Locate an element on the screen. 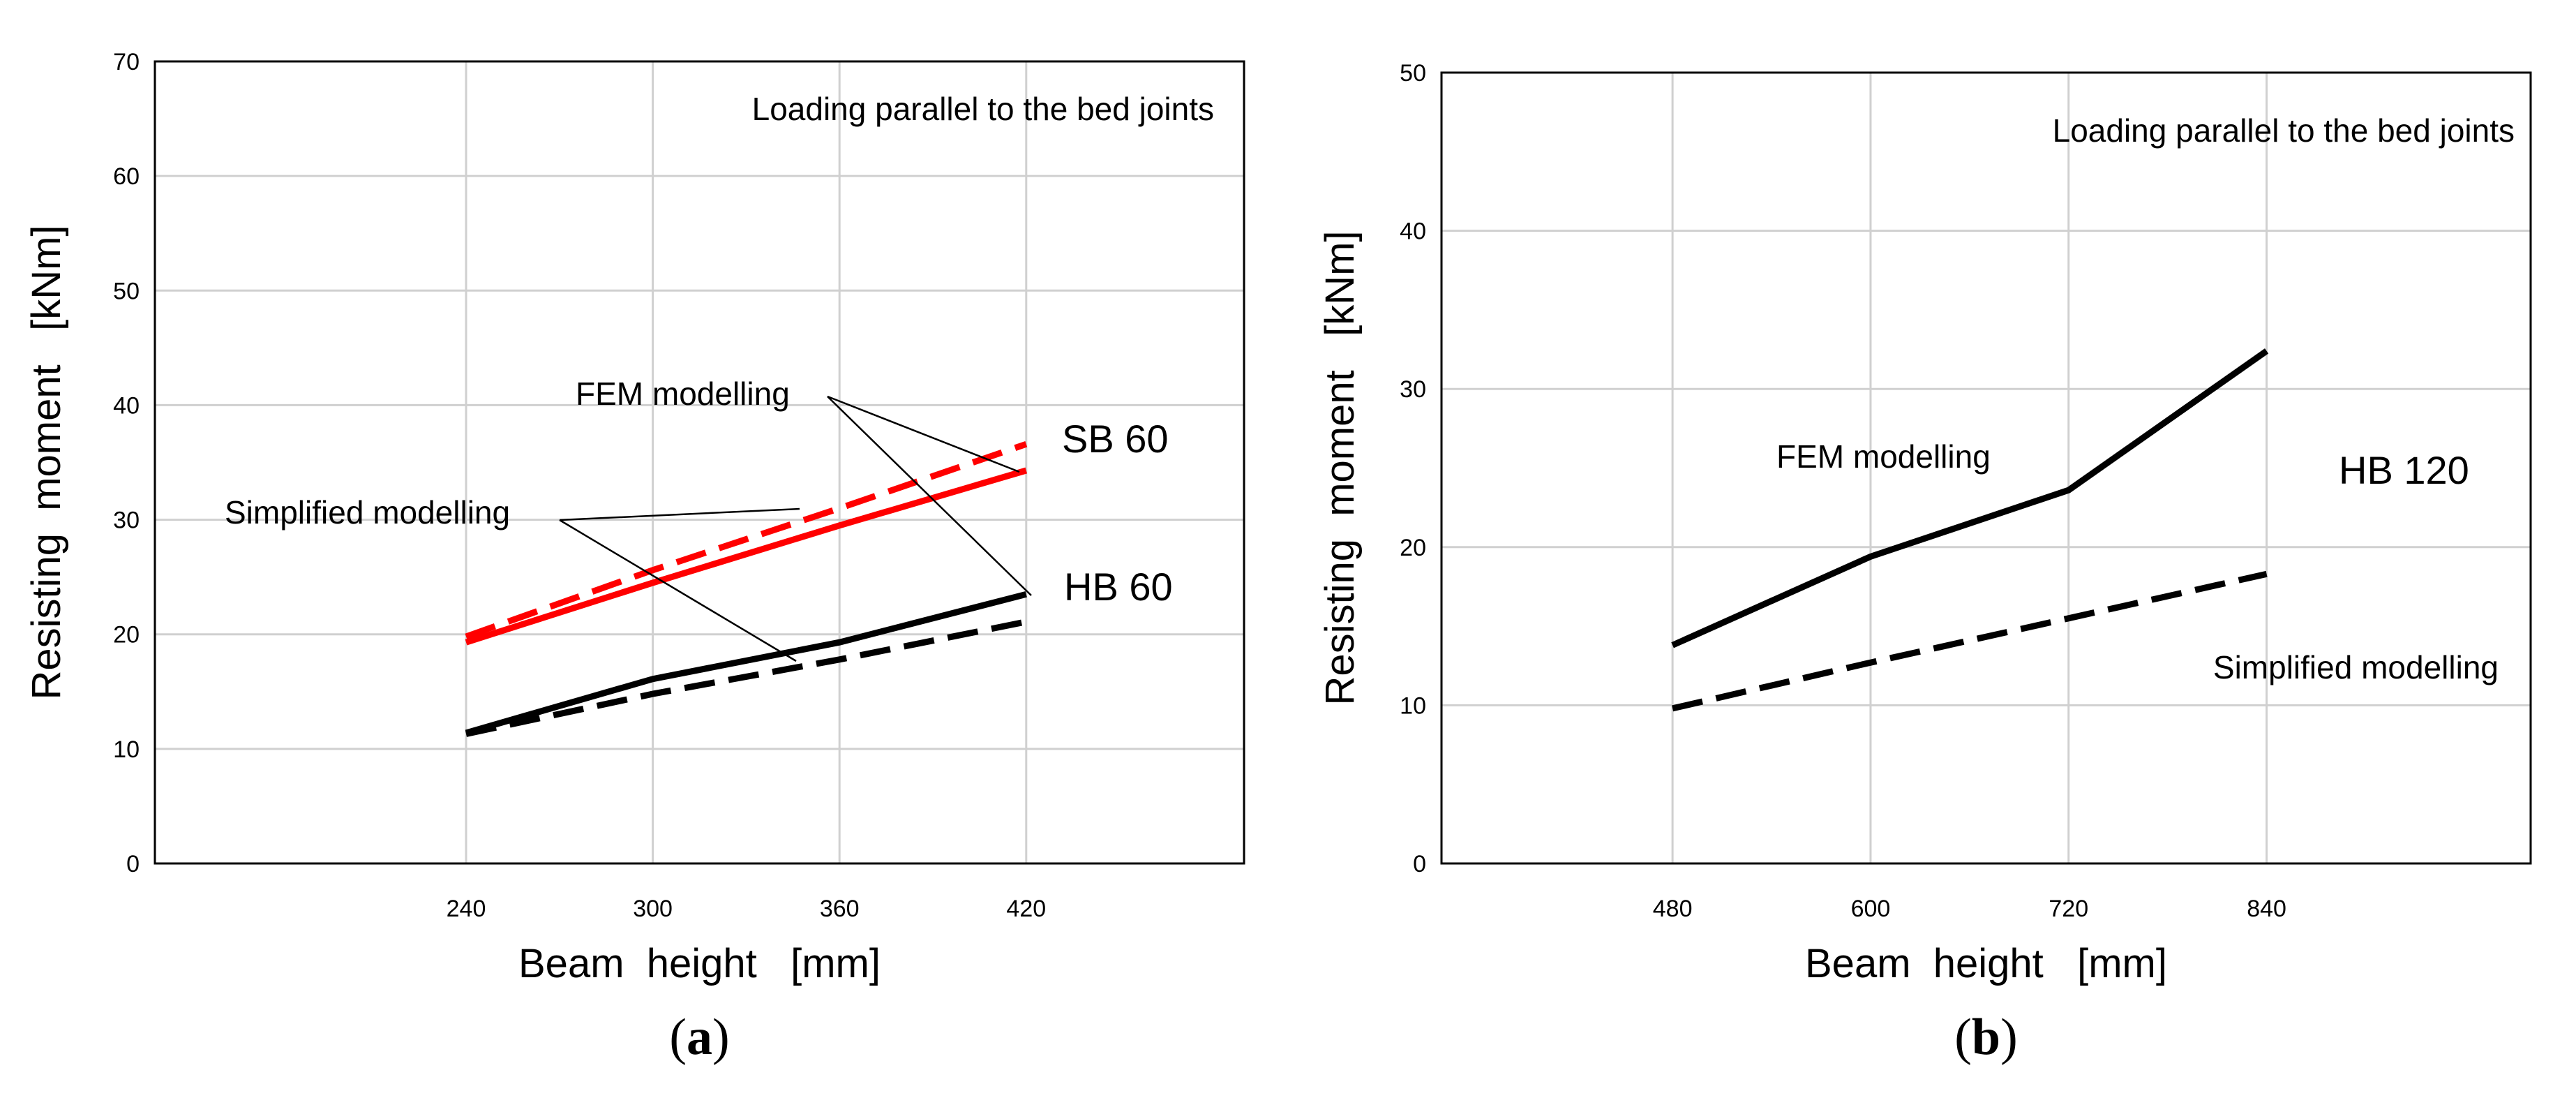  y-tick-label: 60 is located at coordinates (126, 176).